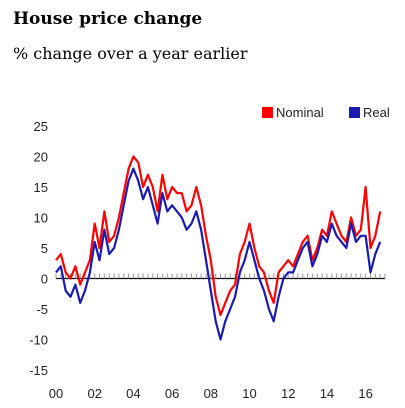  What do you see at coordinates (354, 112) in the screenshot?
I see `legend-swatch-real` at bounding box center [354, 112].